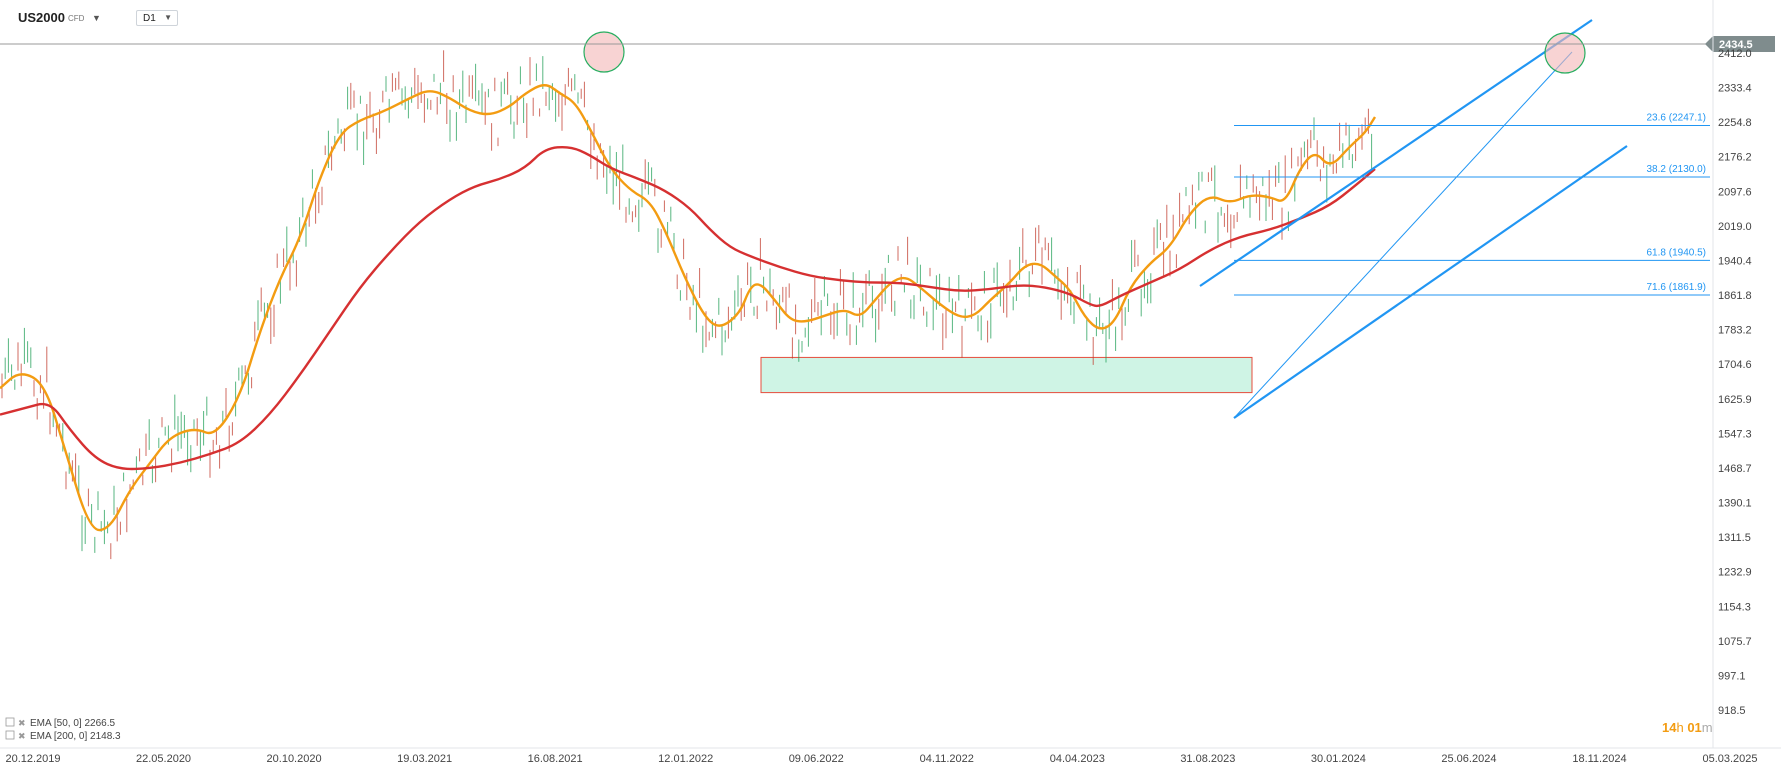 This screenshot has width=1781, height=770. Describe the element at coordinates (149, 18) in the screenshot. I see `timeframe-value: D1` at that location.